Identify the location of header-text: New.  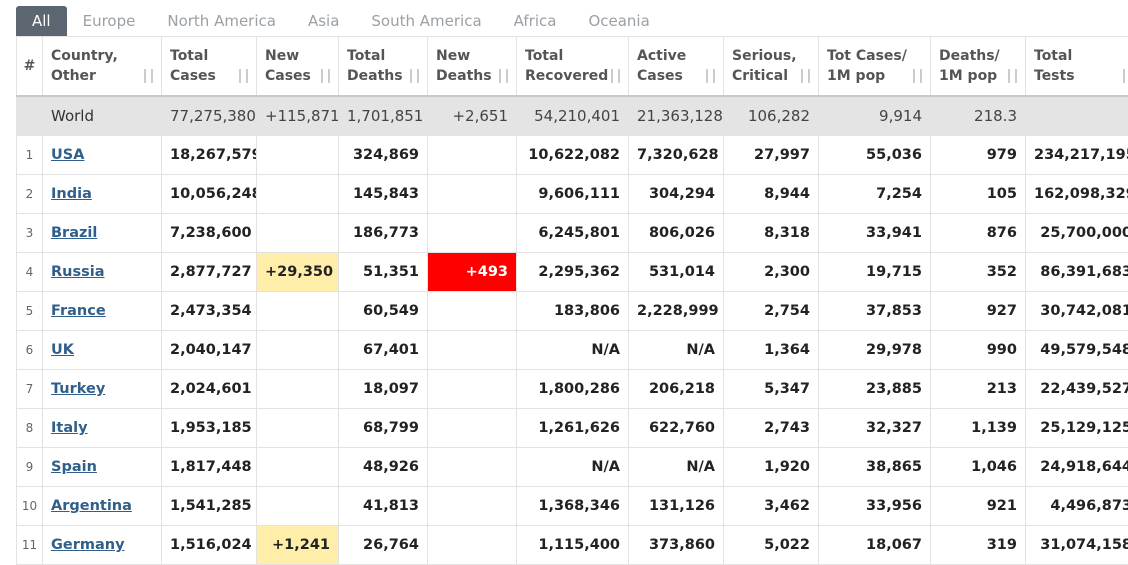
(453, 56).